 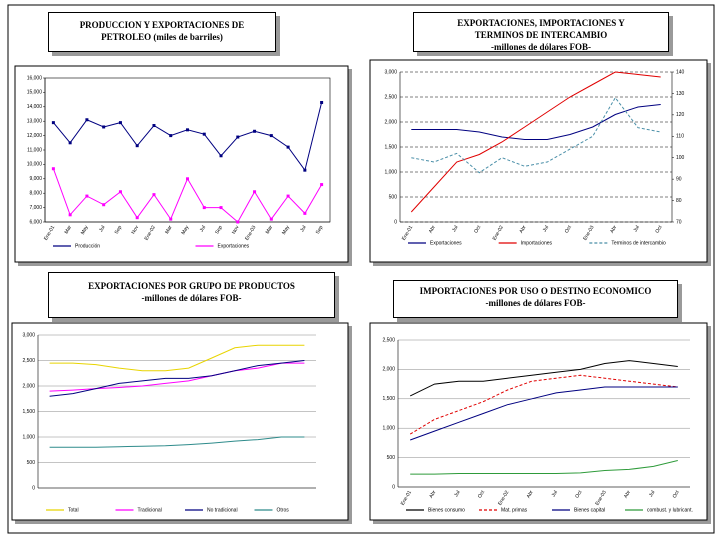 What do you see at coordinates (31, 463) in the screenshot?
I see `y-tick-label: 500` at bounding box center [31, 463].